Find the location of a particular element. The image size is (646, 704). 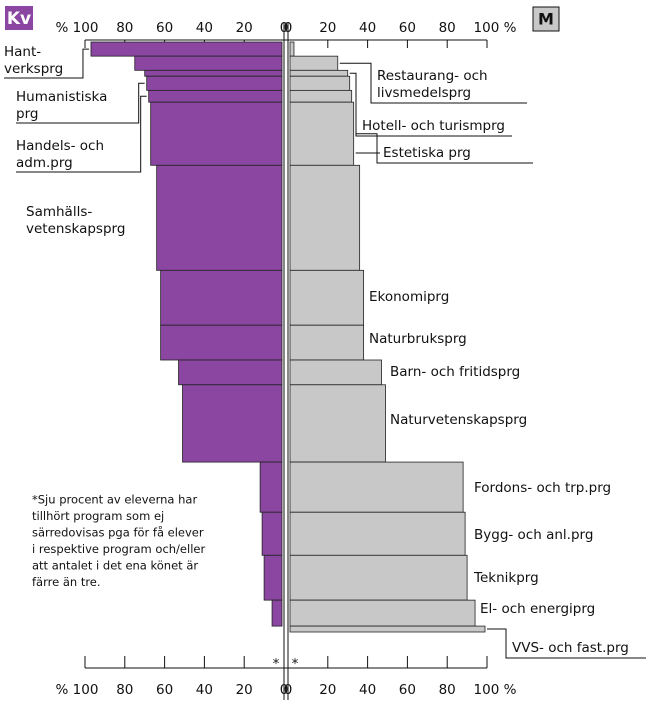

category-label: Bygg- och anl.prg is located at coordinates (533, 535).